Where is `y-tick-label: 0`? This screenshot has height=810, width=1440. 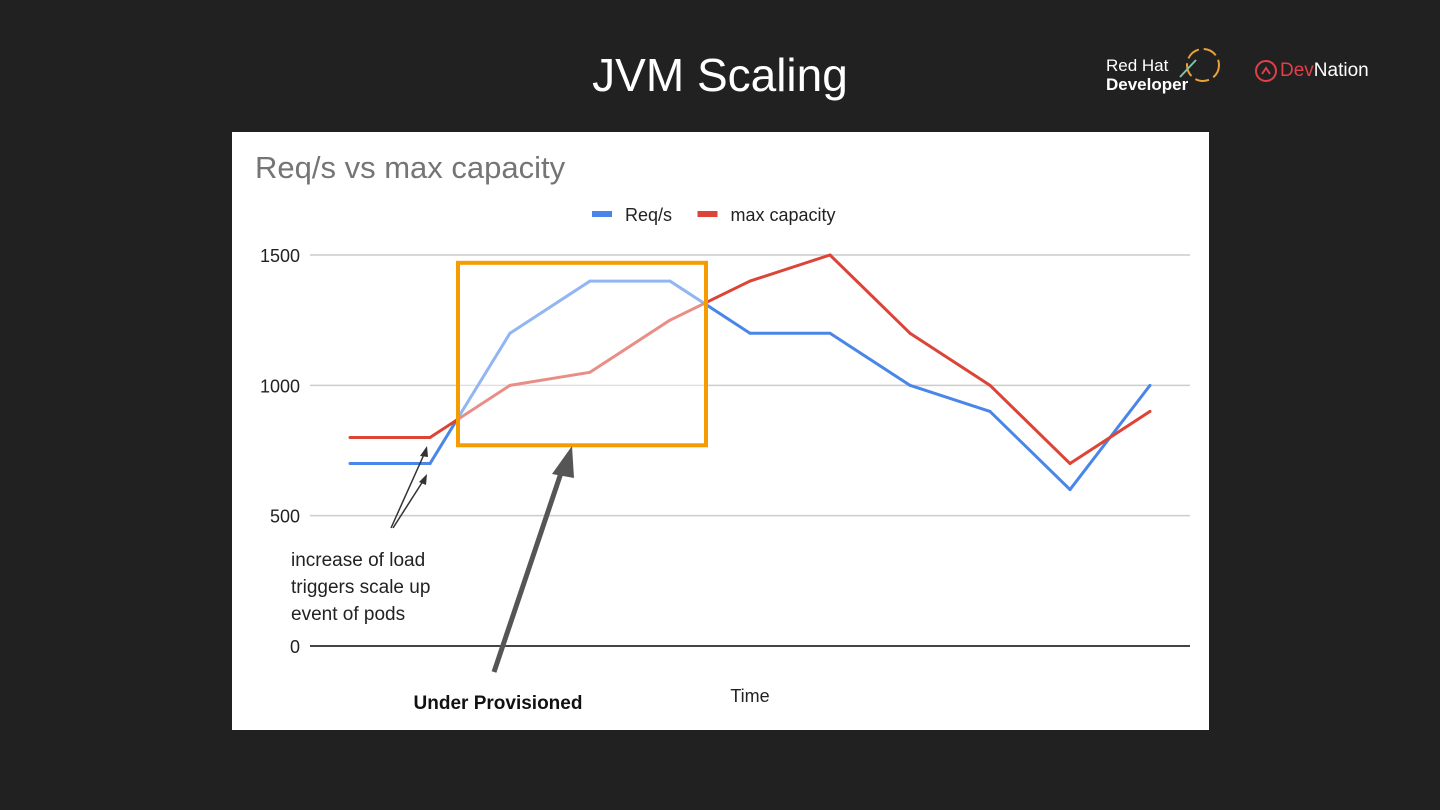
y-tick-label: 0 is located at coordinates (295, 647).